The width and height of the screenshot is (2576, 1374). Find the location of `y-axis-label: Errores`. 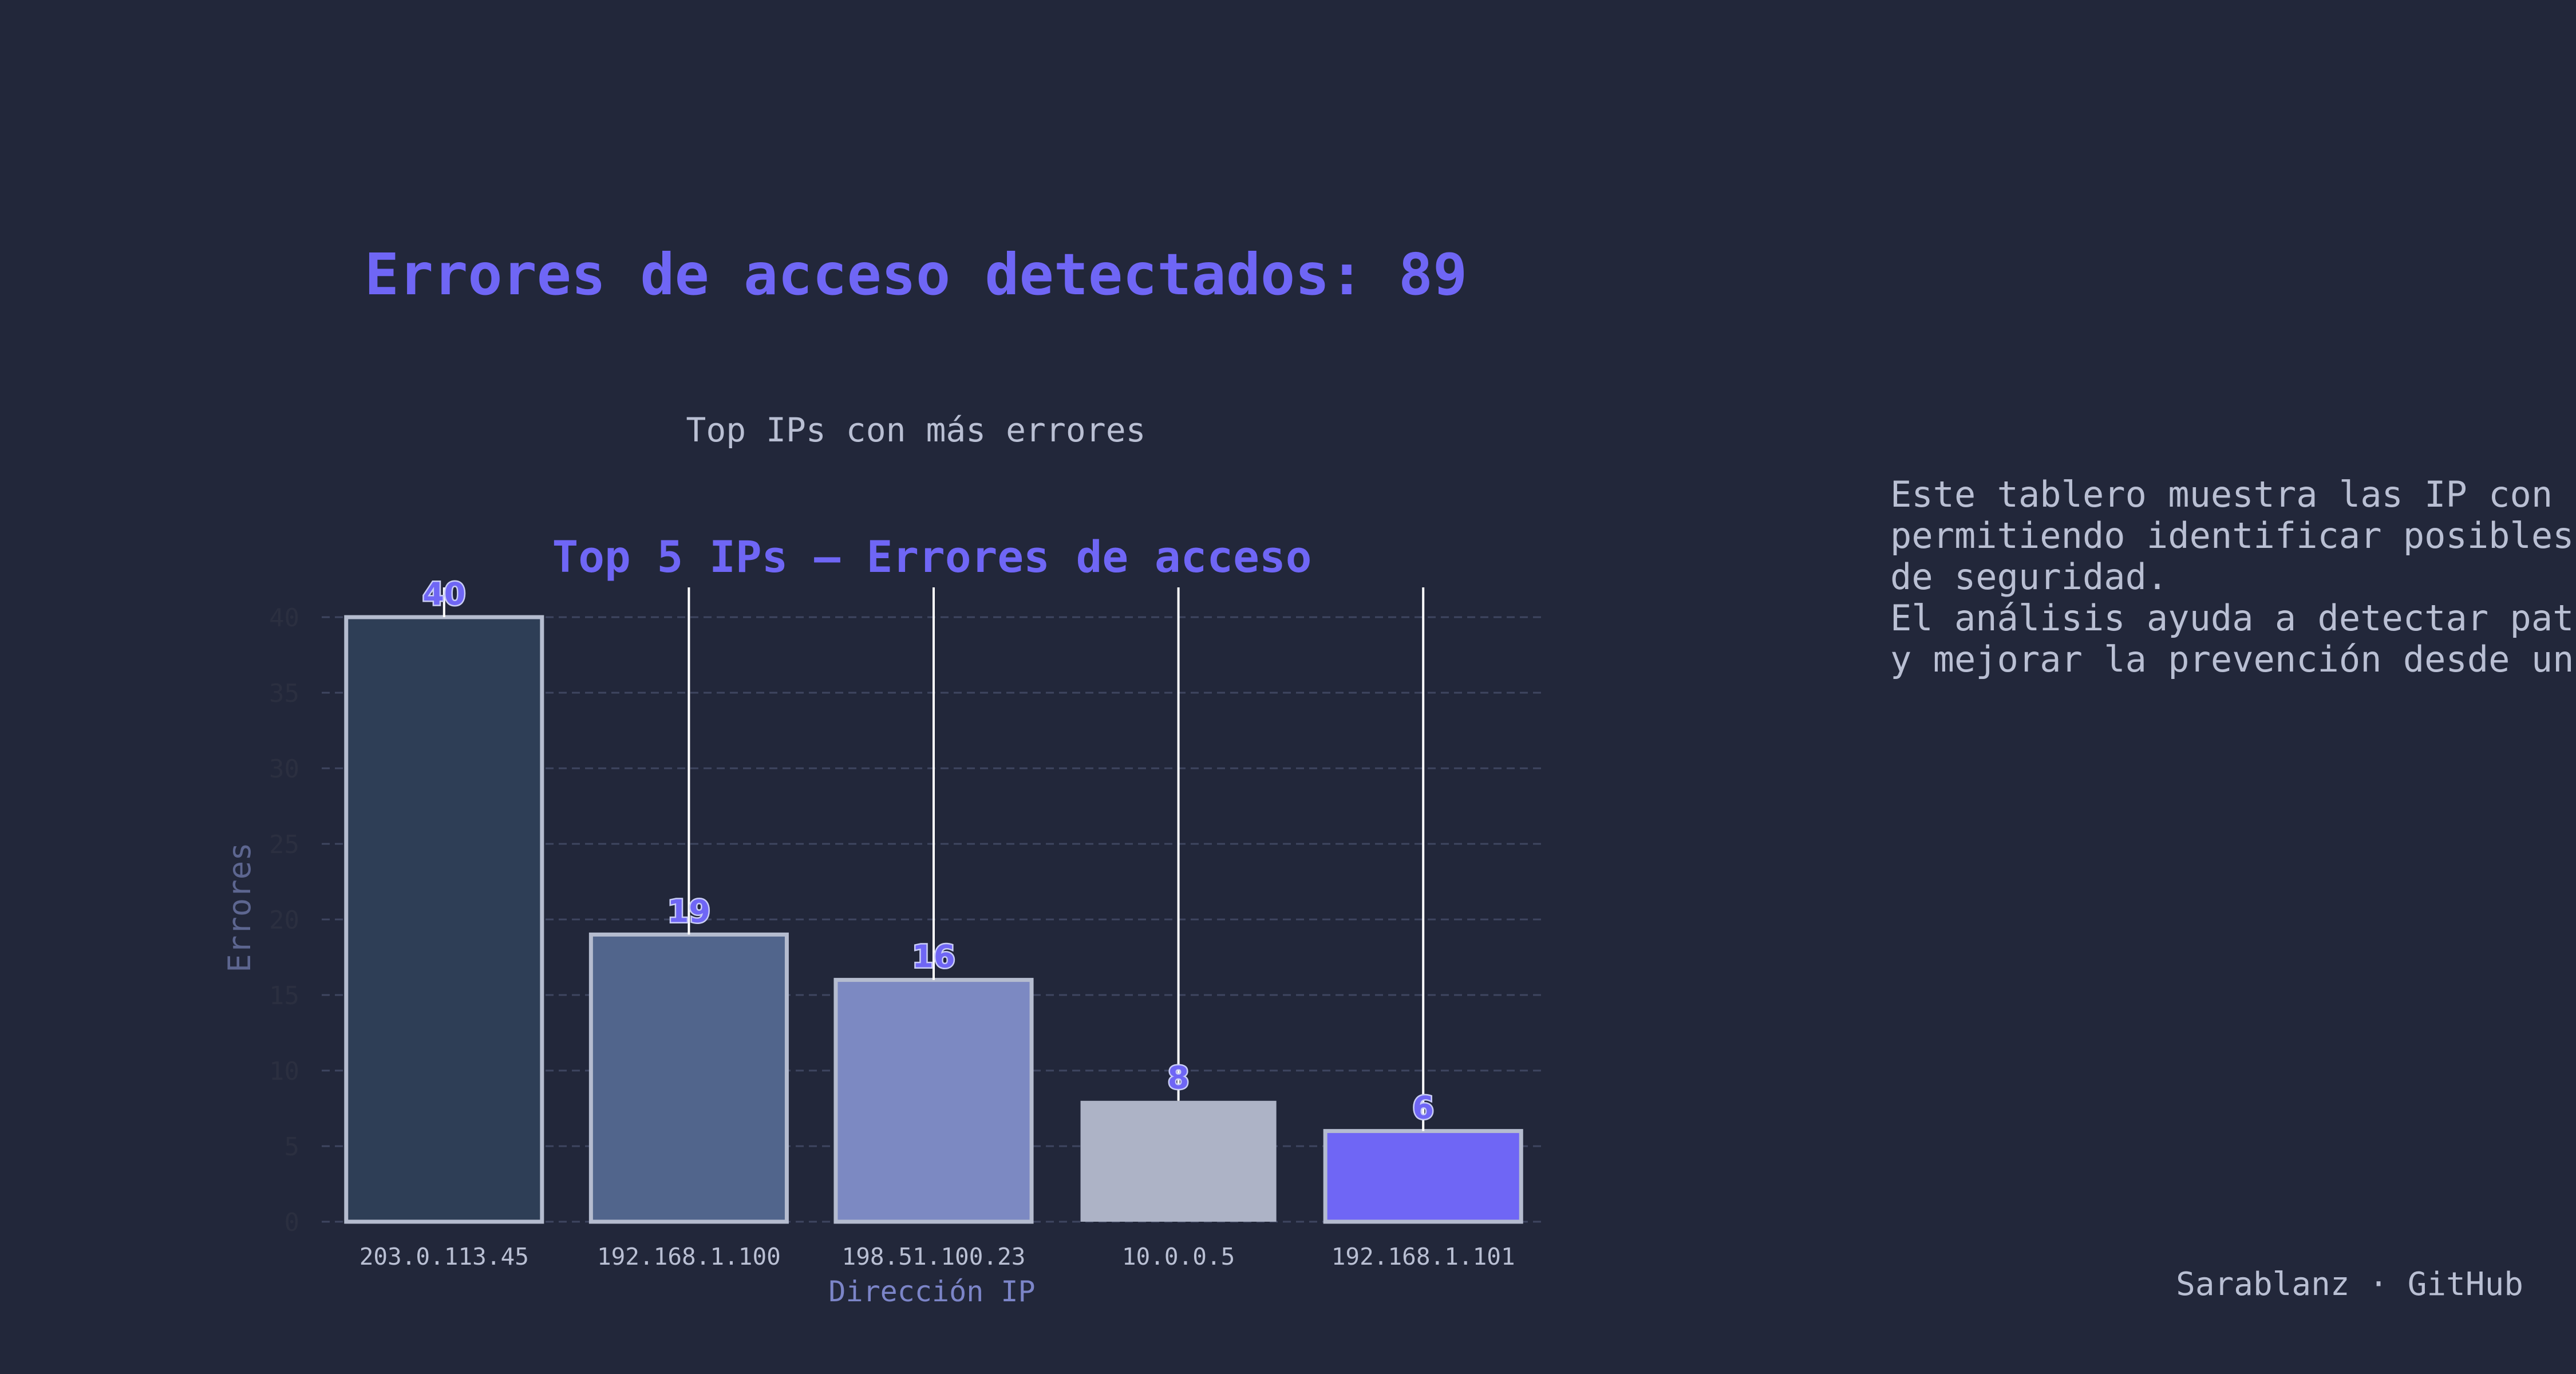

y-axis-label: Errores is located at coordinates (240, 908).